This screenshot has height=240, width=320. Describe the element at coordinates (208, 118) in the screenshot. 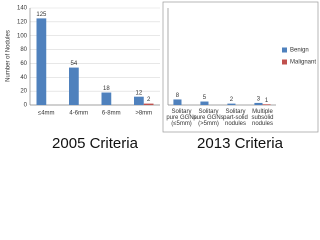

I see `x-tick-label: Solitary pure GGNs (>5mm)` at that location.